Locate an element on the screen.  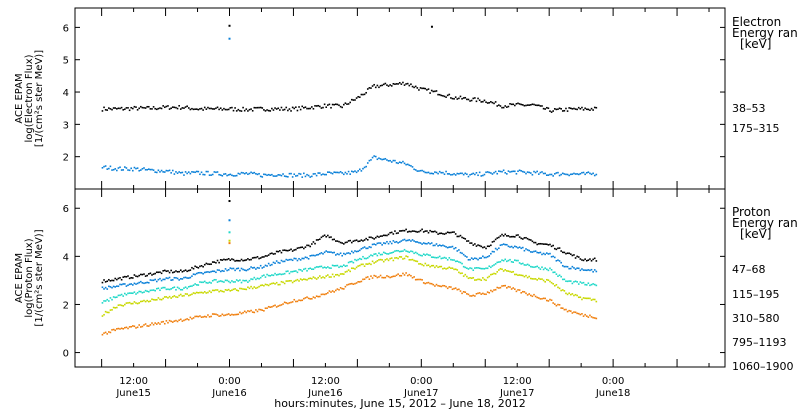
y-tick-label: 2 is located at coordinates (66, 305).